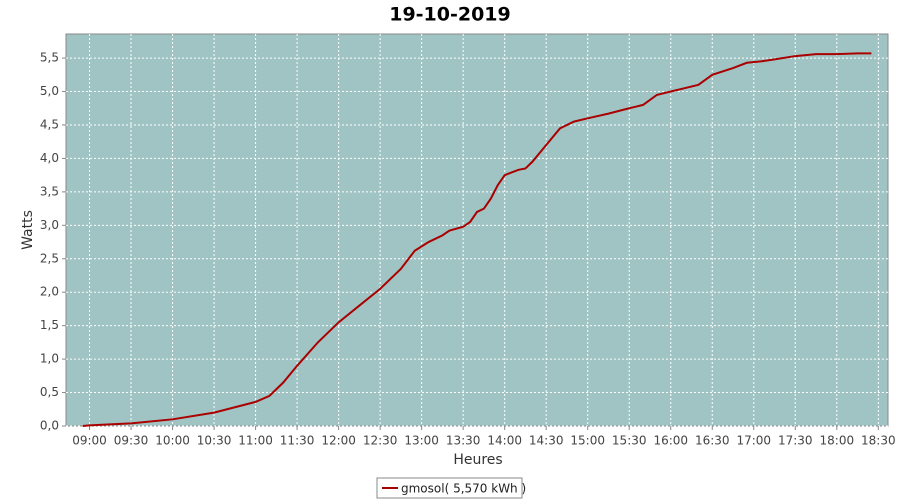 The image size is (900, 500). I want to click on y-axis-label: Watts, so click(28, 230).